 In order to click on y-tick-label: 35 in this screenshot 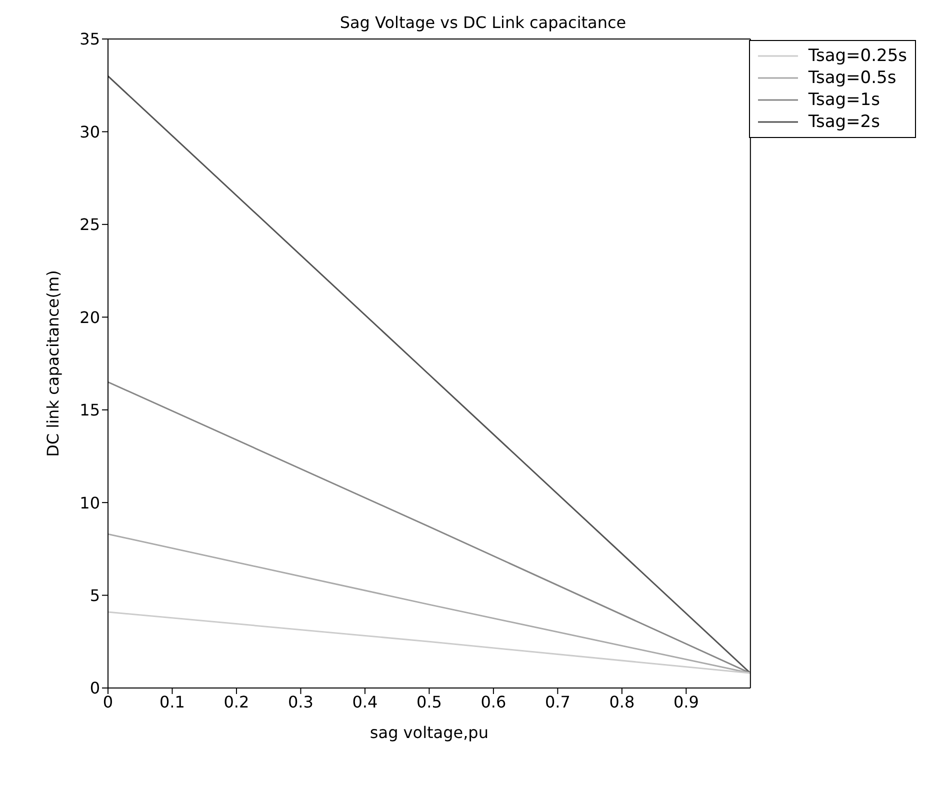, I will do `click(90, 39)`.